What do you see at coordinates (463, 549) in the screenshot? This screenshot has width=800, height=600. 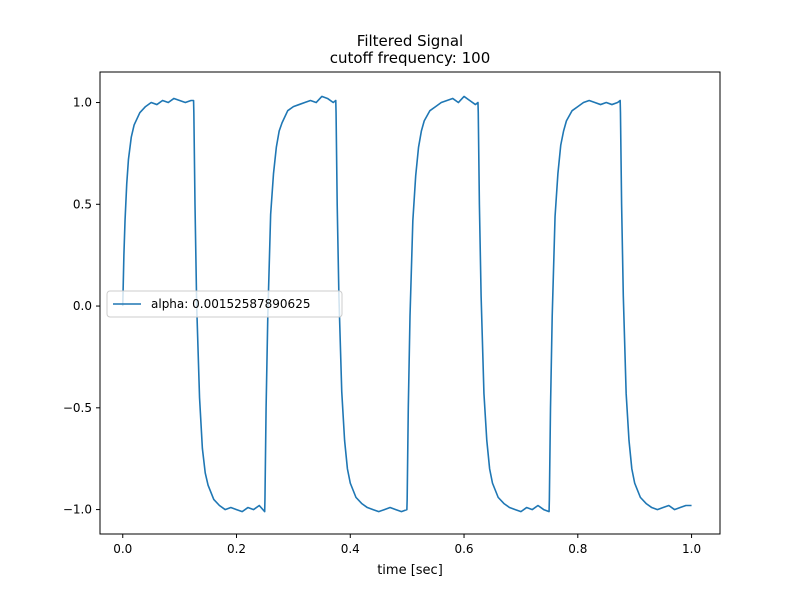 I see `x-tick-label: 0.6` at bounding box center [463, 549].